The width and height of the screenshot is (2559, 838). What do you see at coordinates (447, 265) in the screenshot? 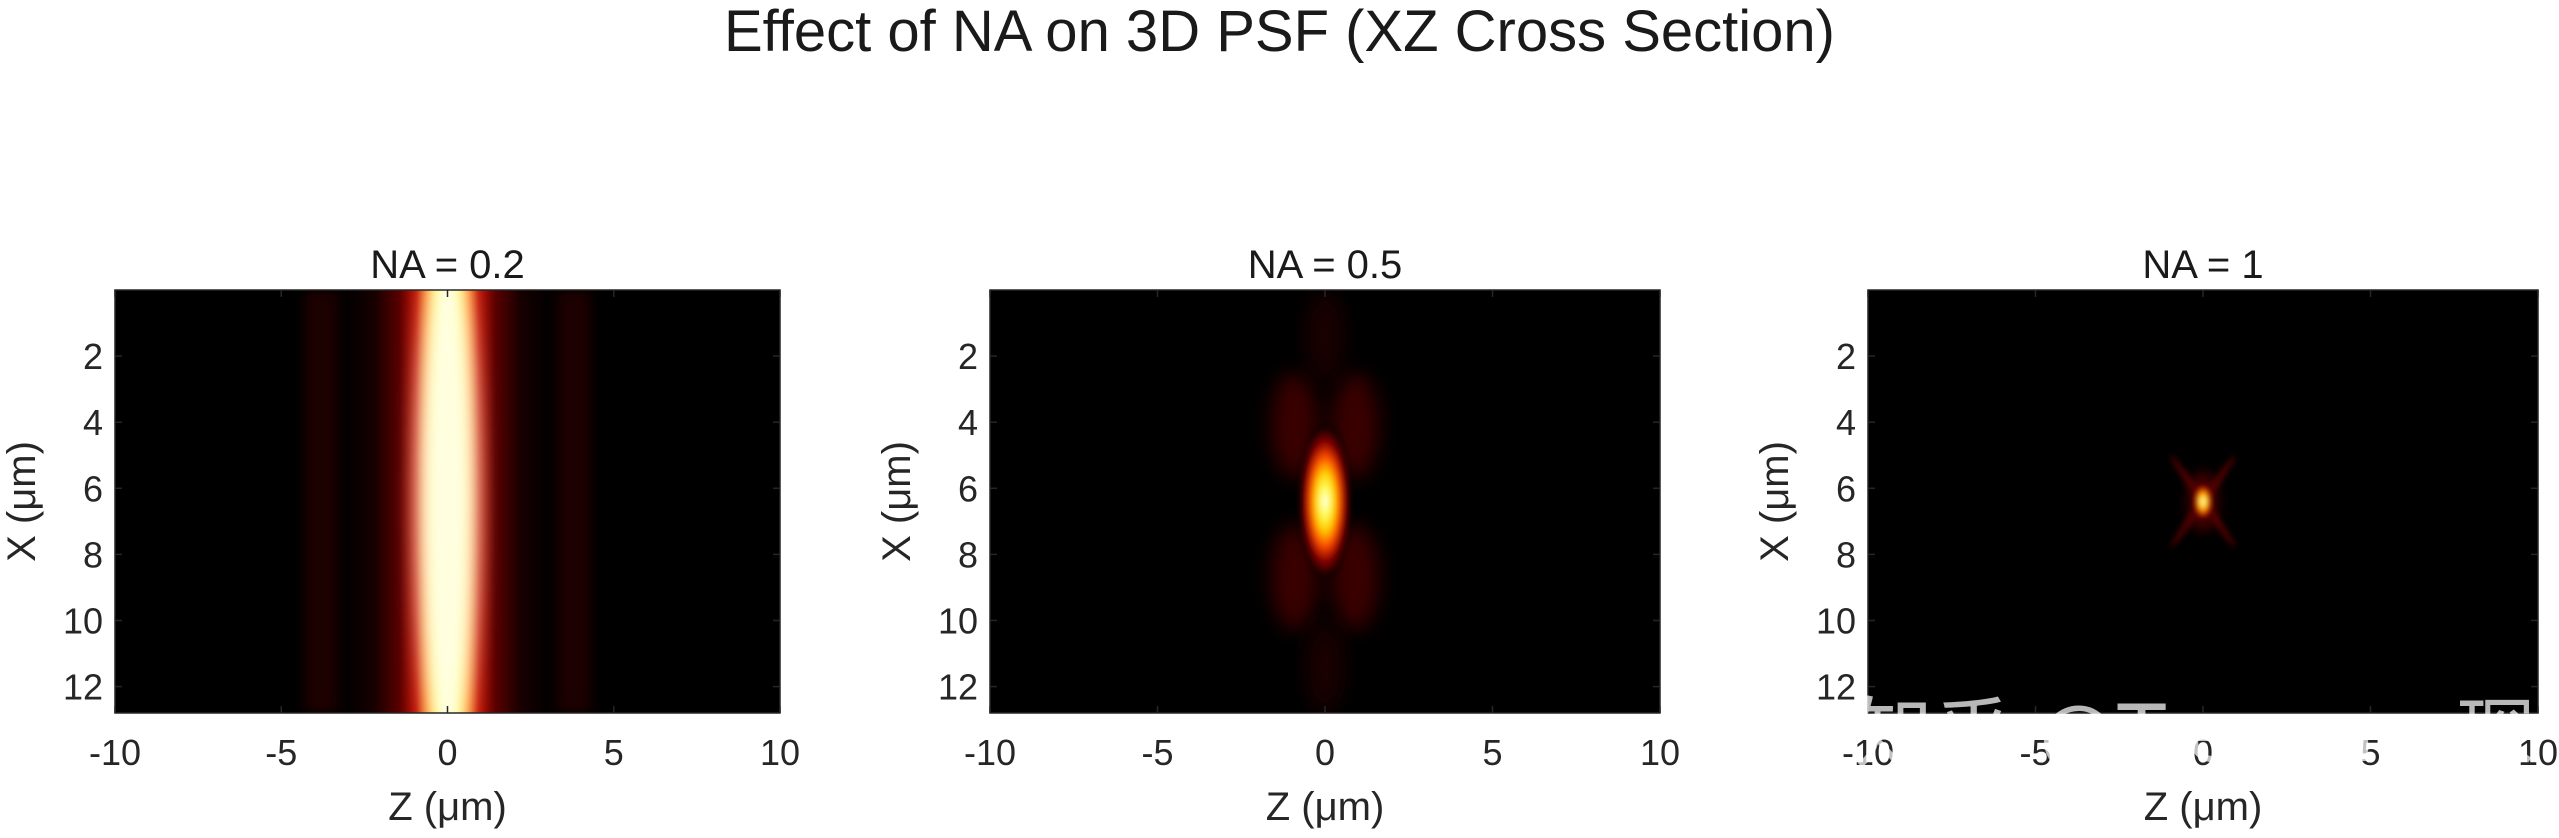
I see `subplot-title: NA = 0.2` at bounding box center [447, 265].